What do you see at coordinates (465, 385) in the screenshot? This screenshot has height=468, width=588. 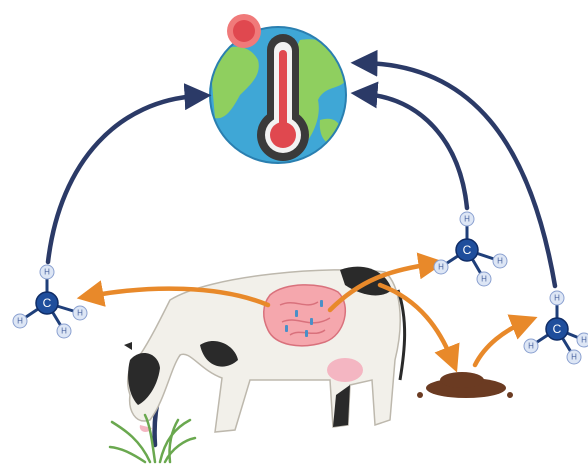 I see `manure` at bounding box center [465, 385].